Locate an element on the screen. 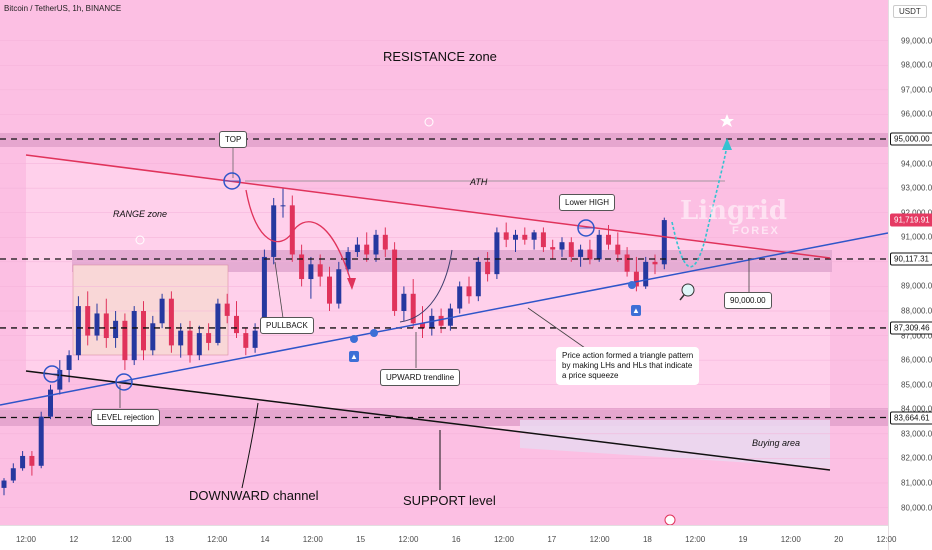 The height and width of the screenshot is (550, 932). projection-arrow-icon is located at coordinates (727, 144).